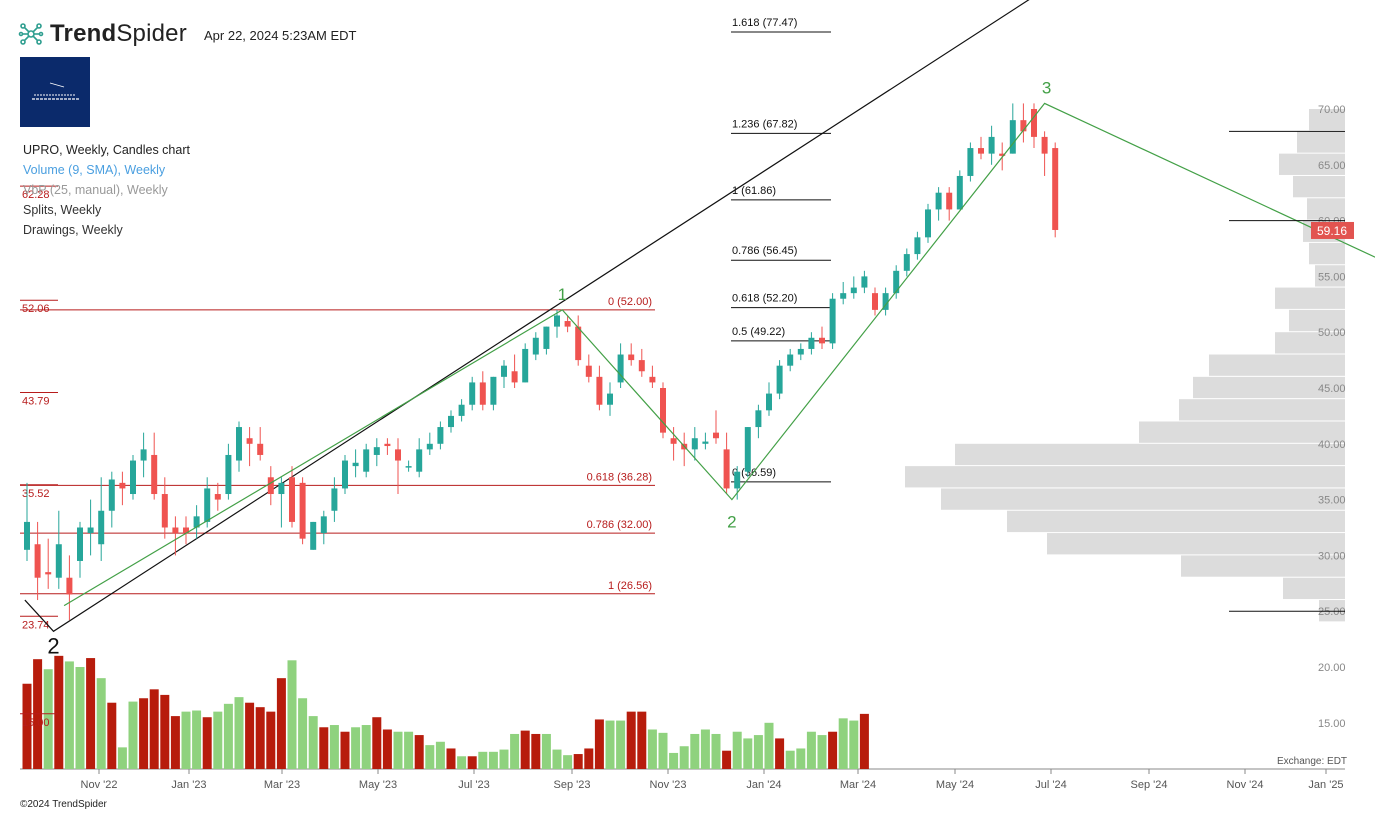  Describe the element at coordinates (94, 170) in the screenshot. I see `legend-volume: Volume (9, SMA), Weekly` at that location.